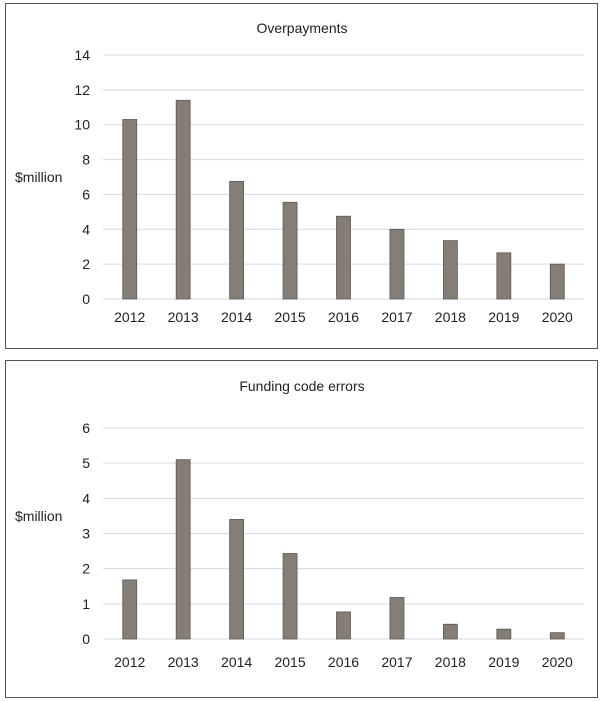 This screenshot has height=701, width=600. Describe the element at coordinates (82, 90) in the screenshot. I see `y-tick-label: 12` at that location.